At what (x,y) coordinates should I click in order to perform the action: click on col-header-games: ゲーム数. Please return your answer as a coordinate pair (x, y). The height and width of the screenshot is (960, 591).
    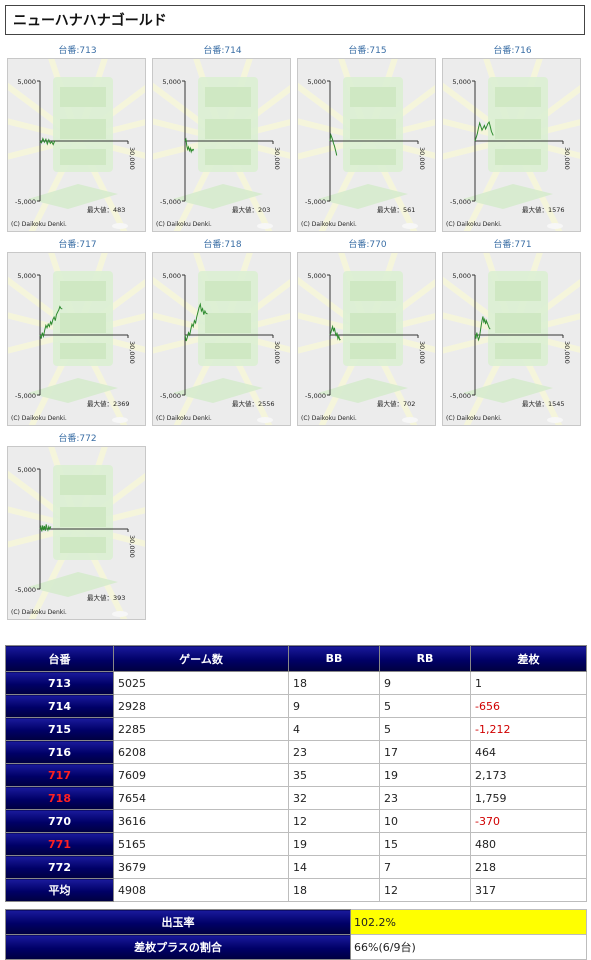
    Looking at the image, I should click on (201, 658).